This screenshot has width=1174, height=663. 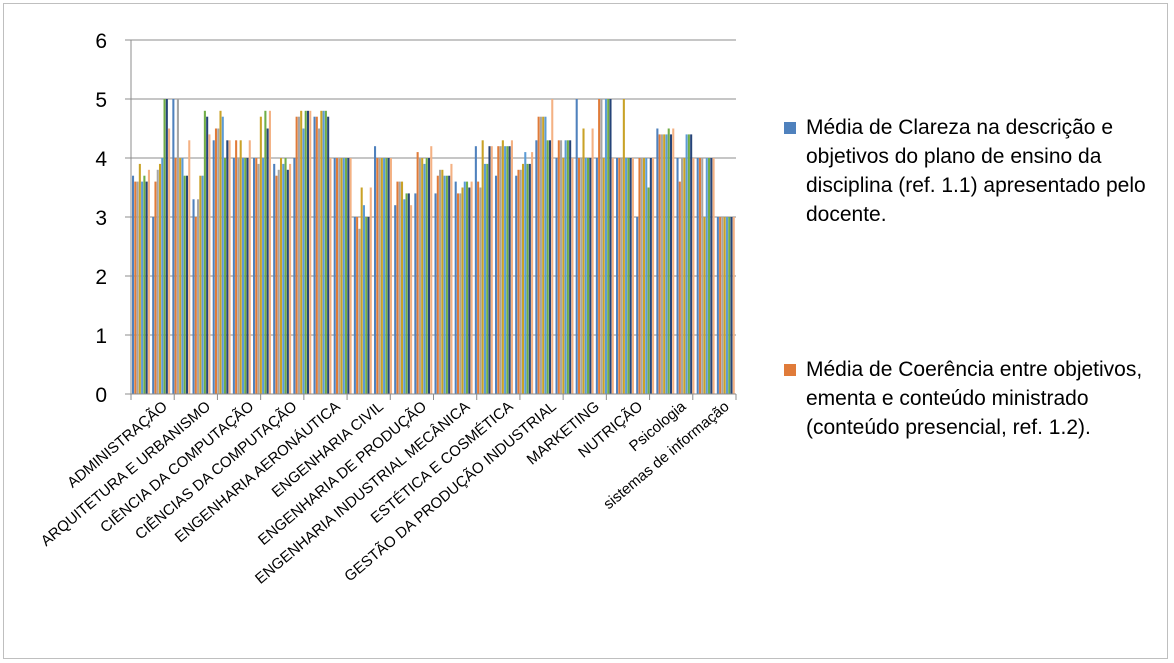 What do you see at coordinates (101, 277) in the screenshot?
I see `y-tick-label: 2` at bounding box center [101, 277].